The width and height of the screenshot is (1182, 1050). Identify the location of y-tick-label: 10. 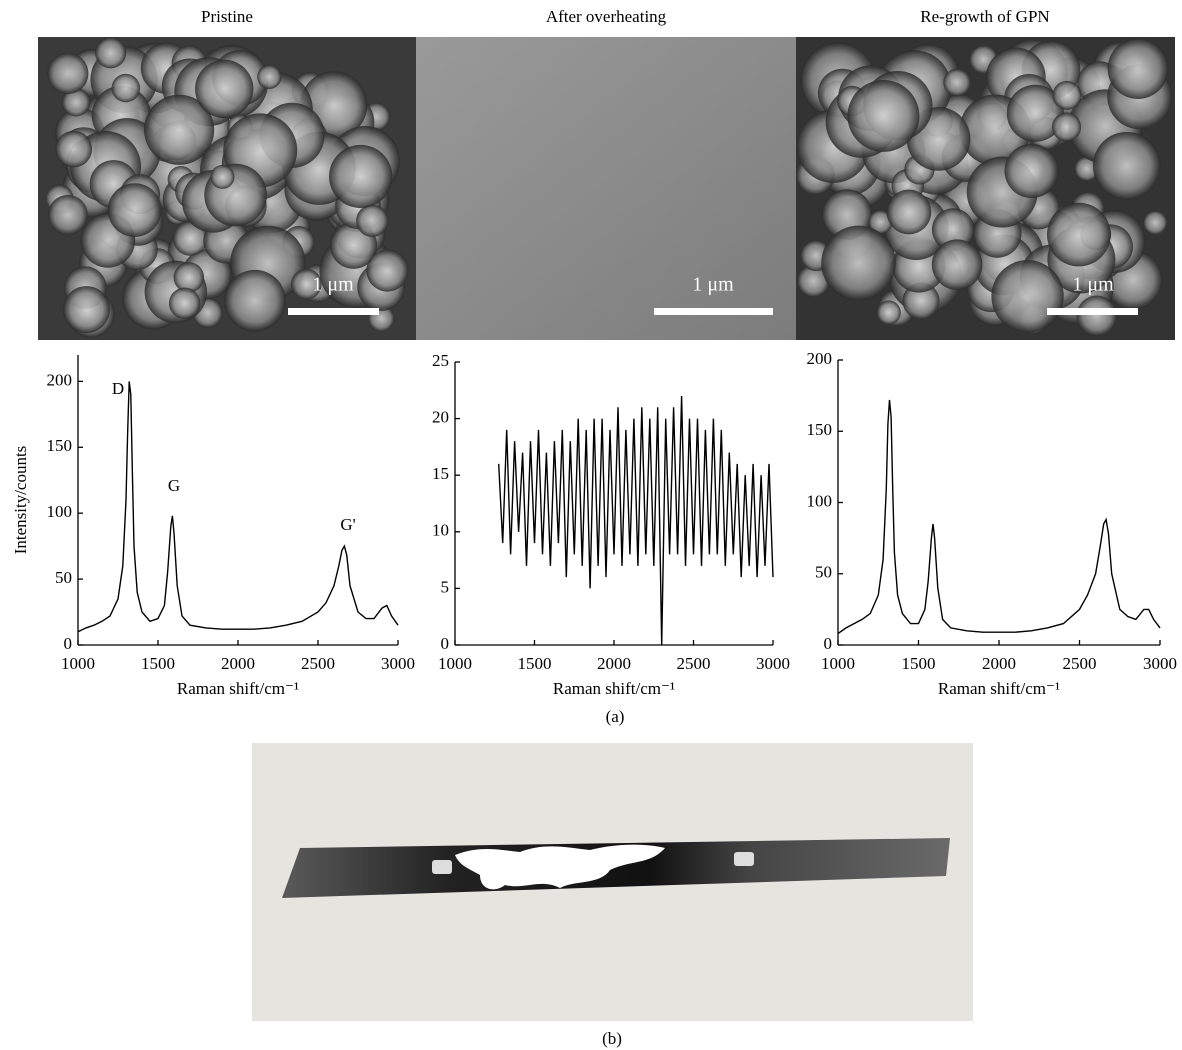
(440, 530).